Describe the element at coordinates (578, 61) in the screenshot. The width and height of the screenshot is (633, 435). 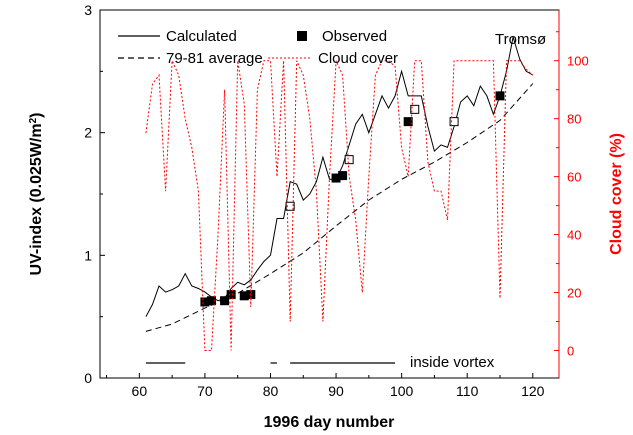
I see `y-right-tick-label: 100` at that location.